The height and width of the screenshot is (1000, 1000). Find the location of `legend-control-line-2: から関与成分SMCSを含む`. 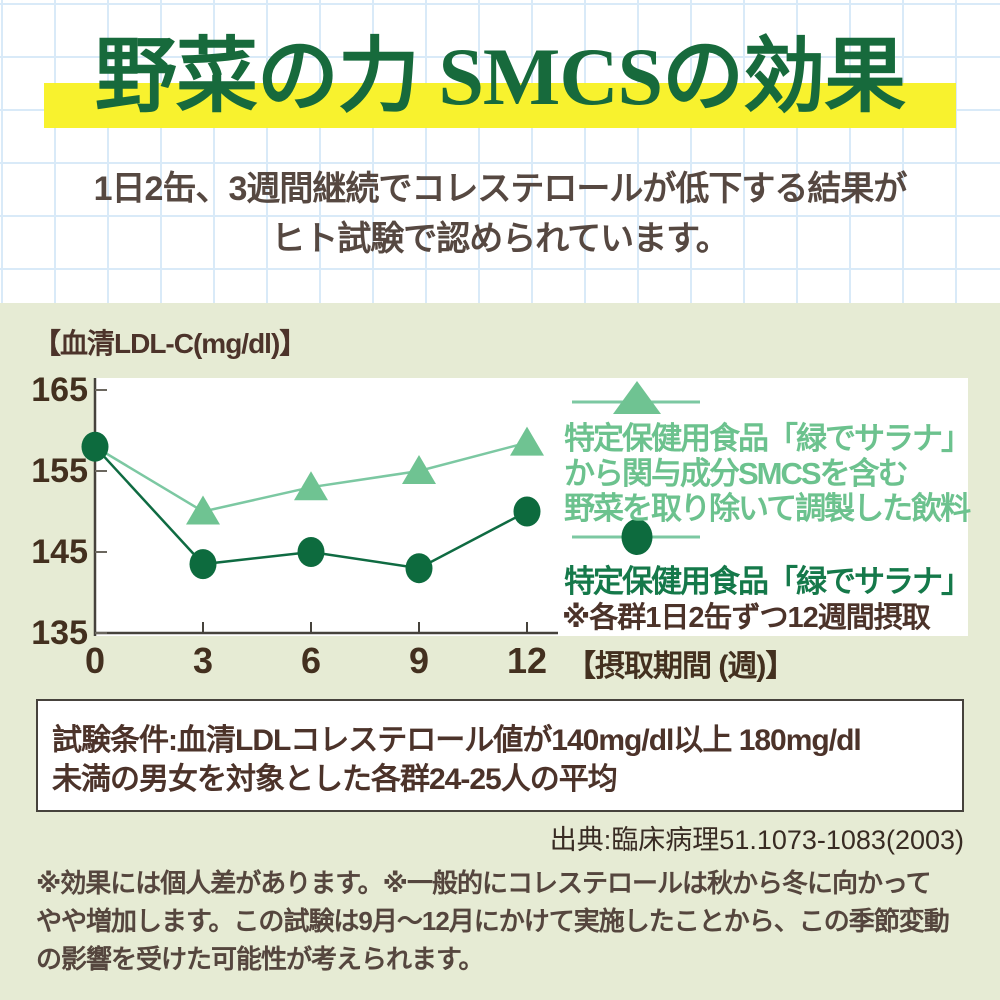

legend-control-line-2: から関与成分SMCSを含む is located at coordinates (736, 473).